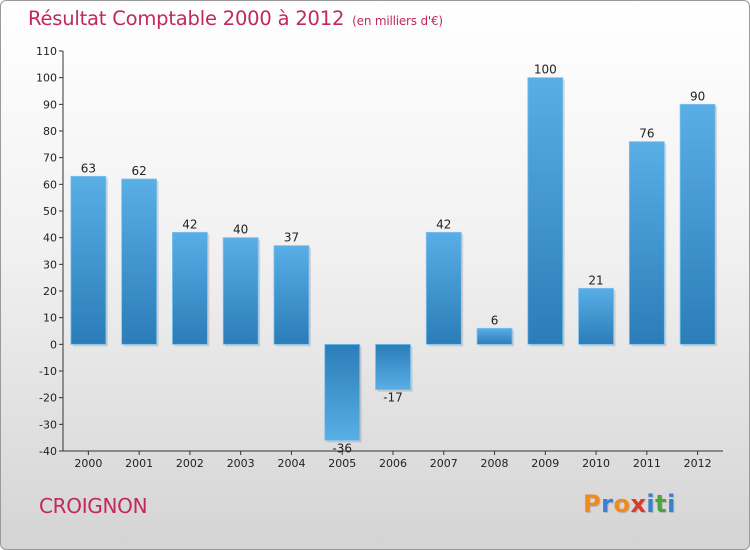 This screenshot has height=550, width=750. I want to click on bar-2002, so click(190, 288).